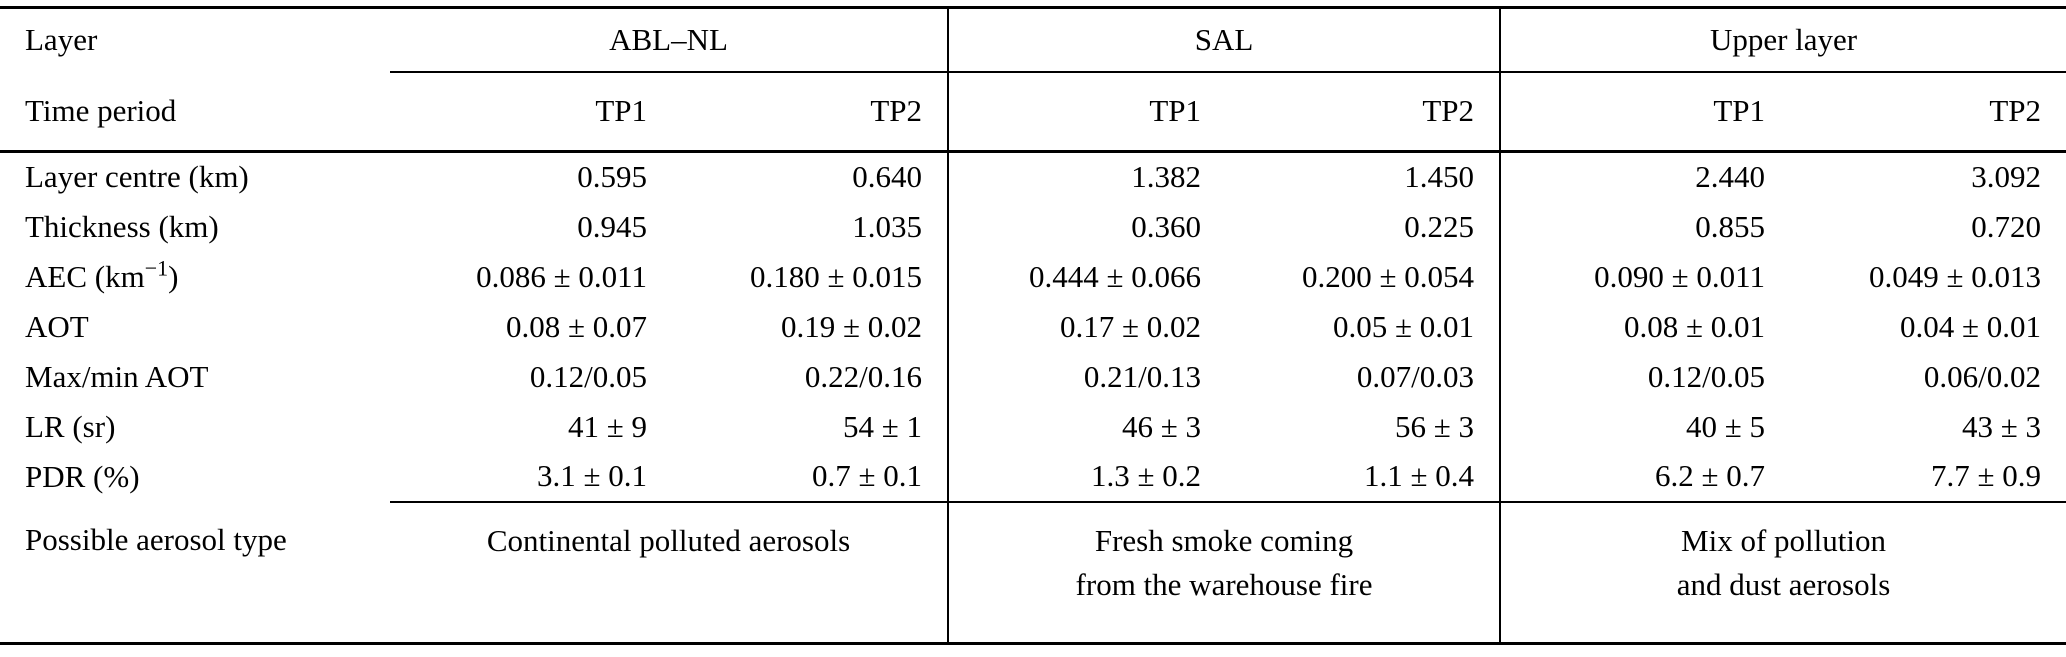 Image resolution: width=2066 pixels, height=657 pixels. Describe the element at coordinates (1955, 276) in the screenshot. I see `table-cell: 0.049 ± 0.013` at that location.